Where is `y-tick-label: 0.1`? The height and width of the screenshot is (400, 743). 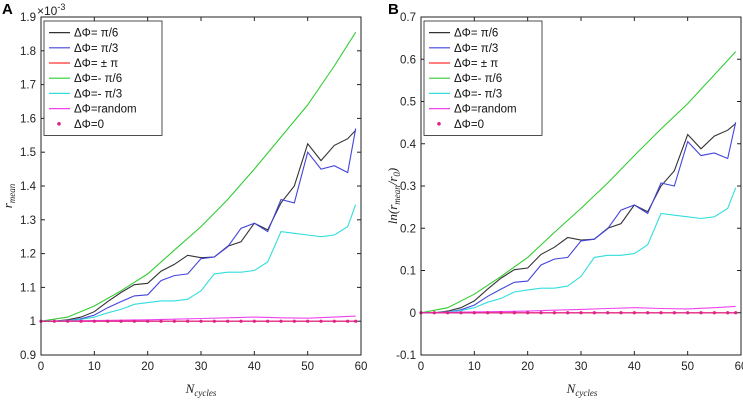
y-tick-label: 0.1 is located at coordinates (408, 272).